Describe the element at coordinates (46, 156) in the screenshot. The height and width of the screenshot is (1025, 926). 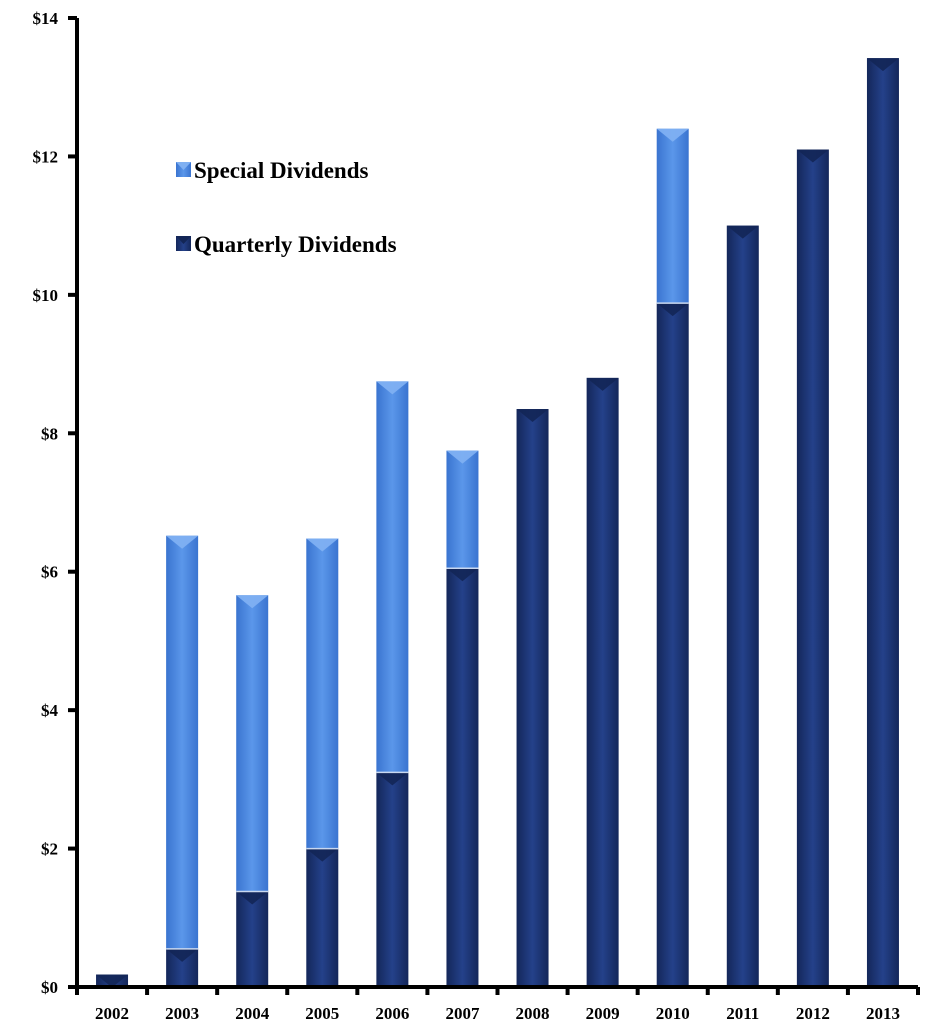
I see `y-tick-label: $12` at that location.